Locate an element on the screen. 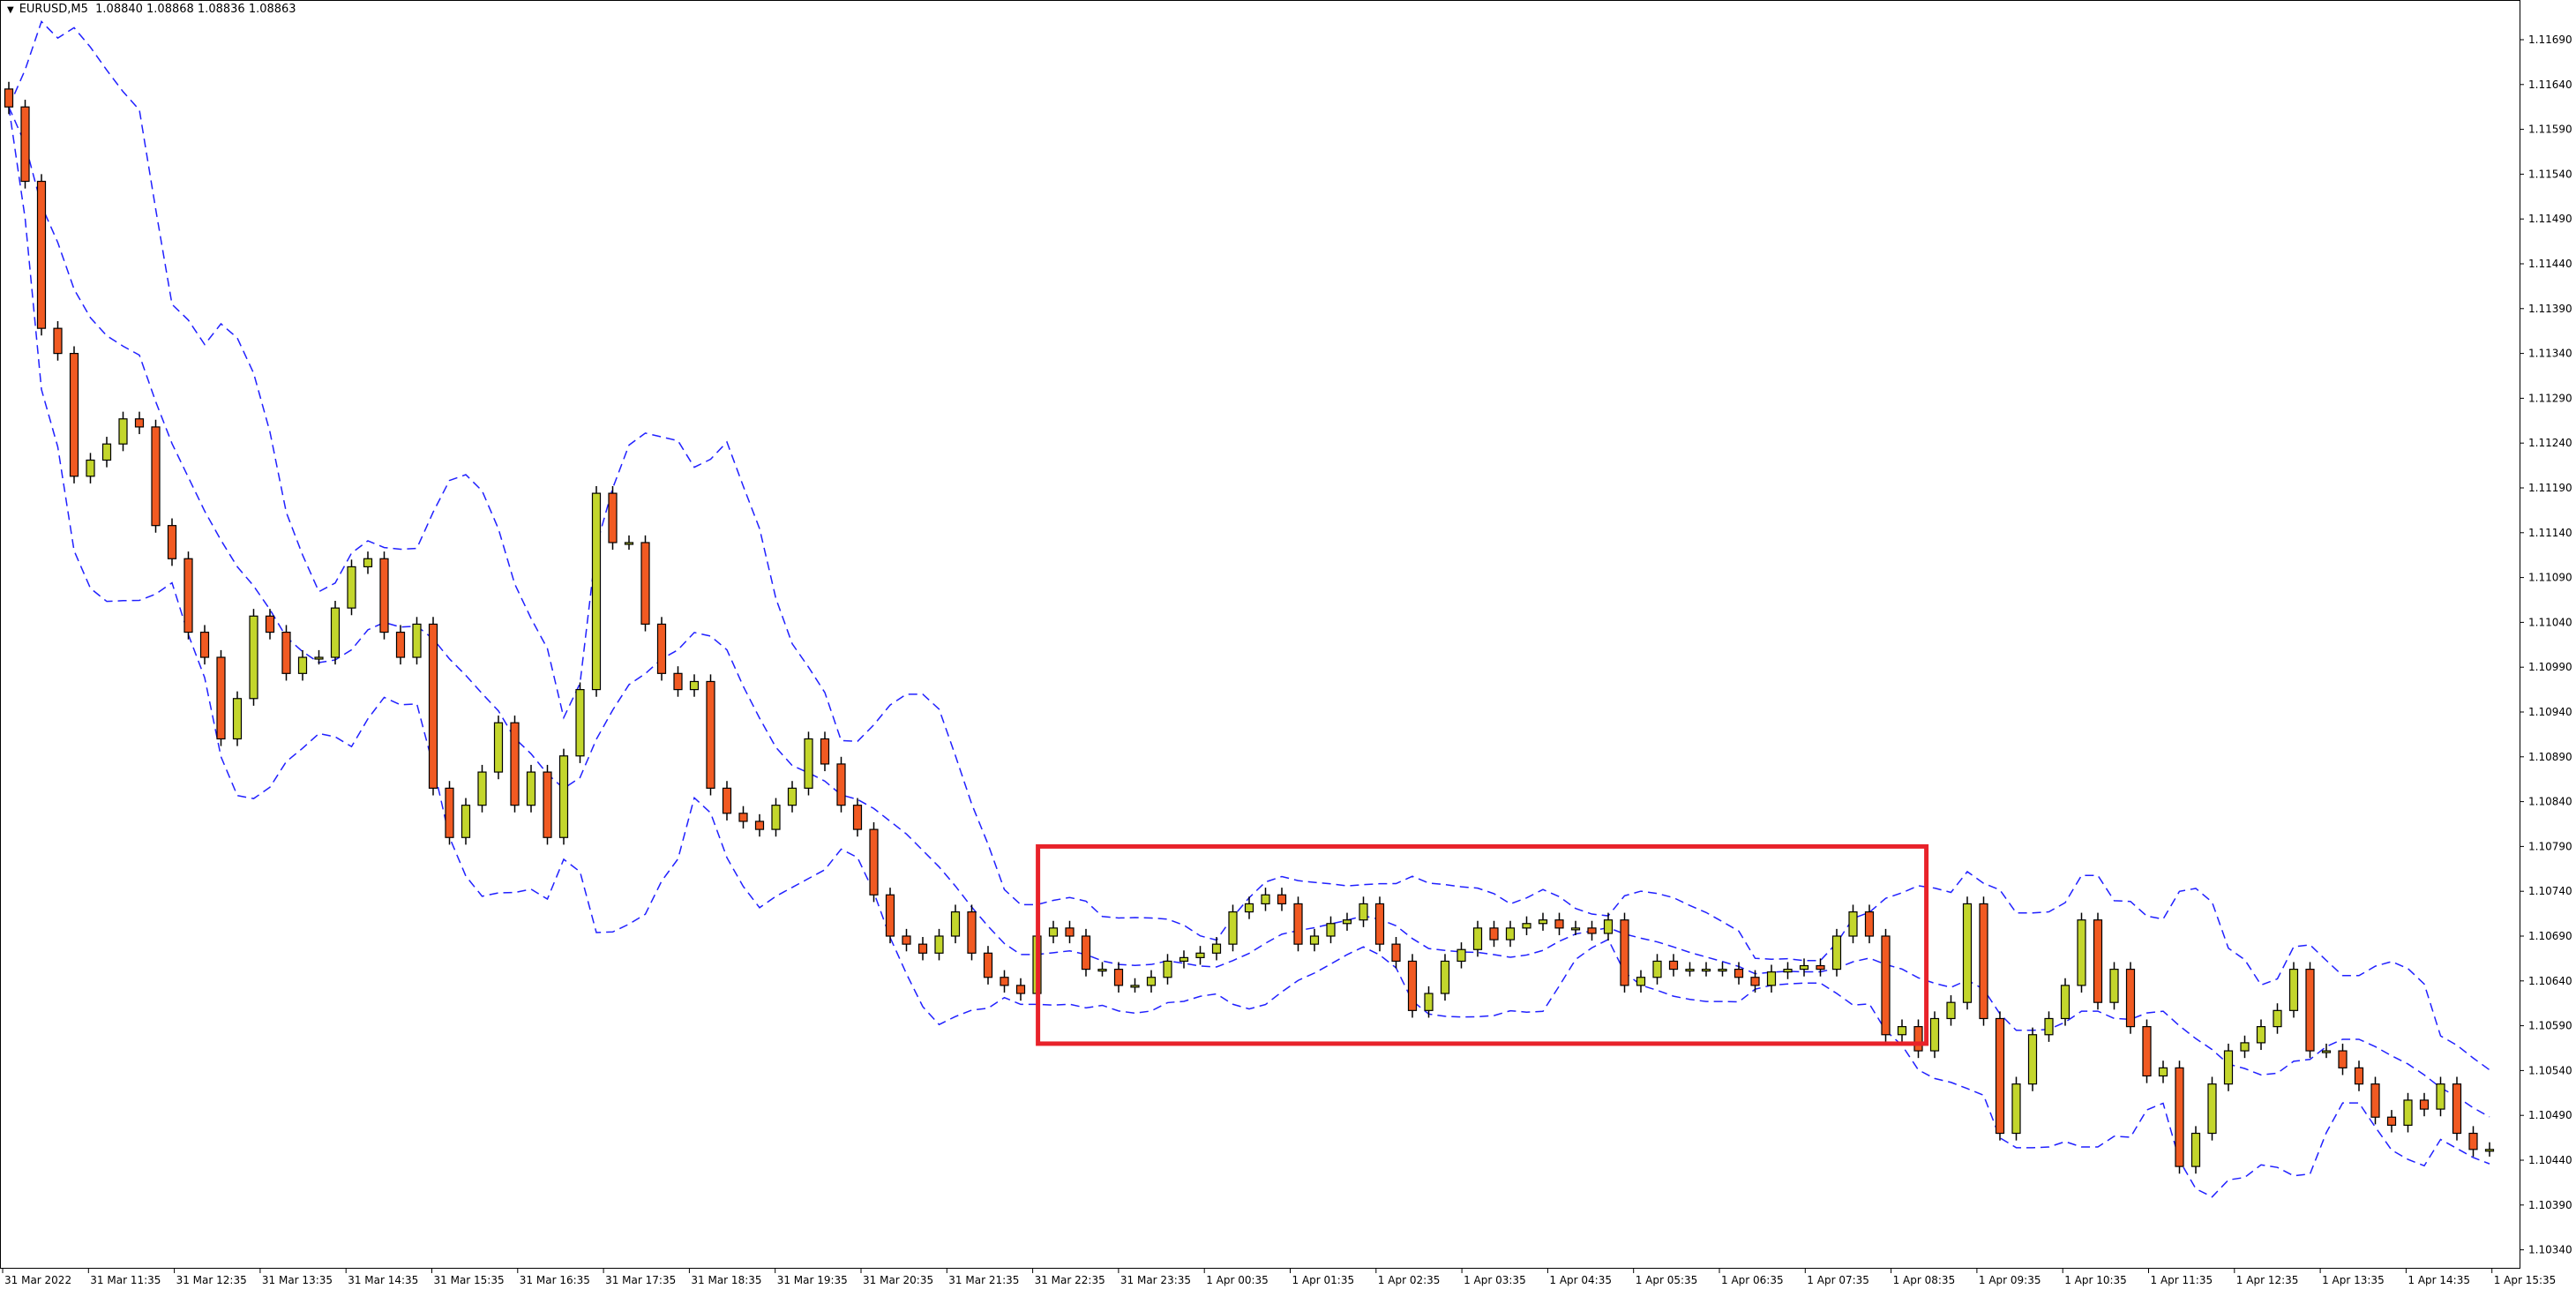 The height and width of the screenshot is (1289, 2576). y-tick-label: 1.10940 is located at coordinates (2550, 712).